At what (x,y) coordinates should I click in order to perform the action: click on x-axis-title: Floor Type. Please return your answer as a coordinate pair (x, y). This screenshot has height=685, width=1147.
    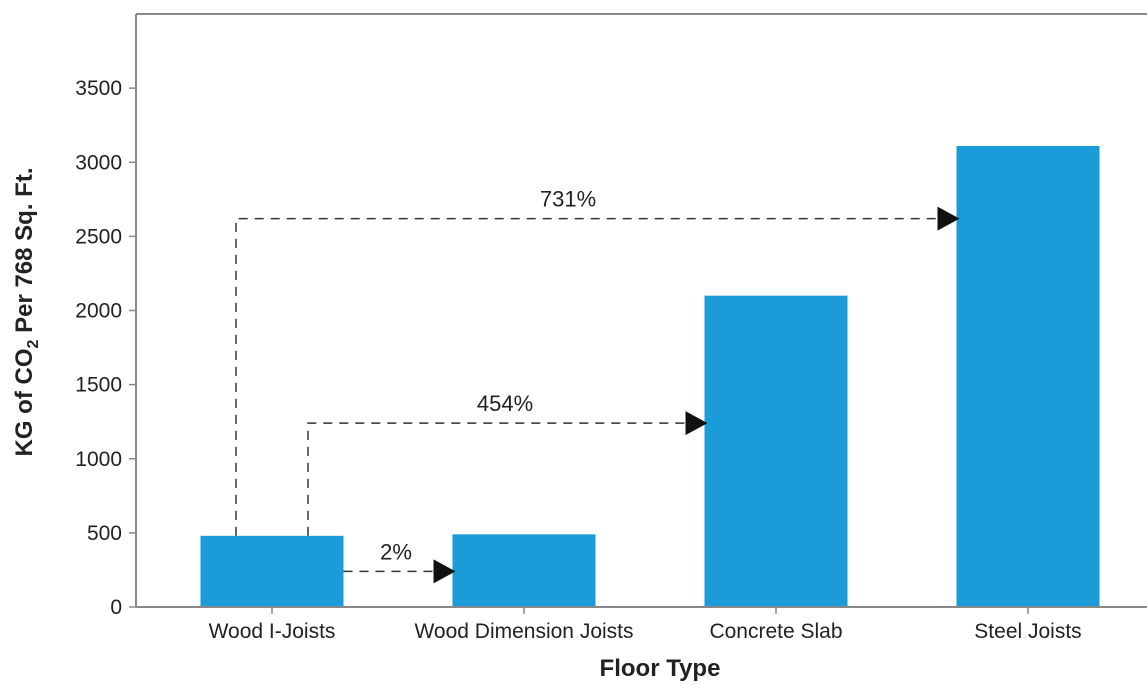
    Looking at the image, I should click on (660, 668).